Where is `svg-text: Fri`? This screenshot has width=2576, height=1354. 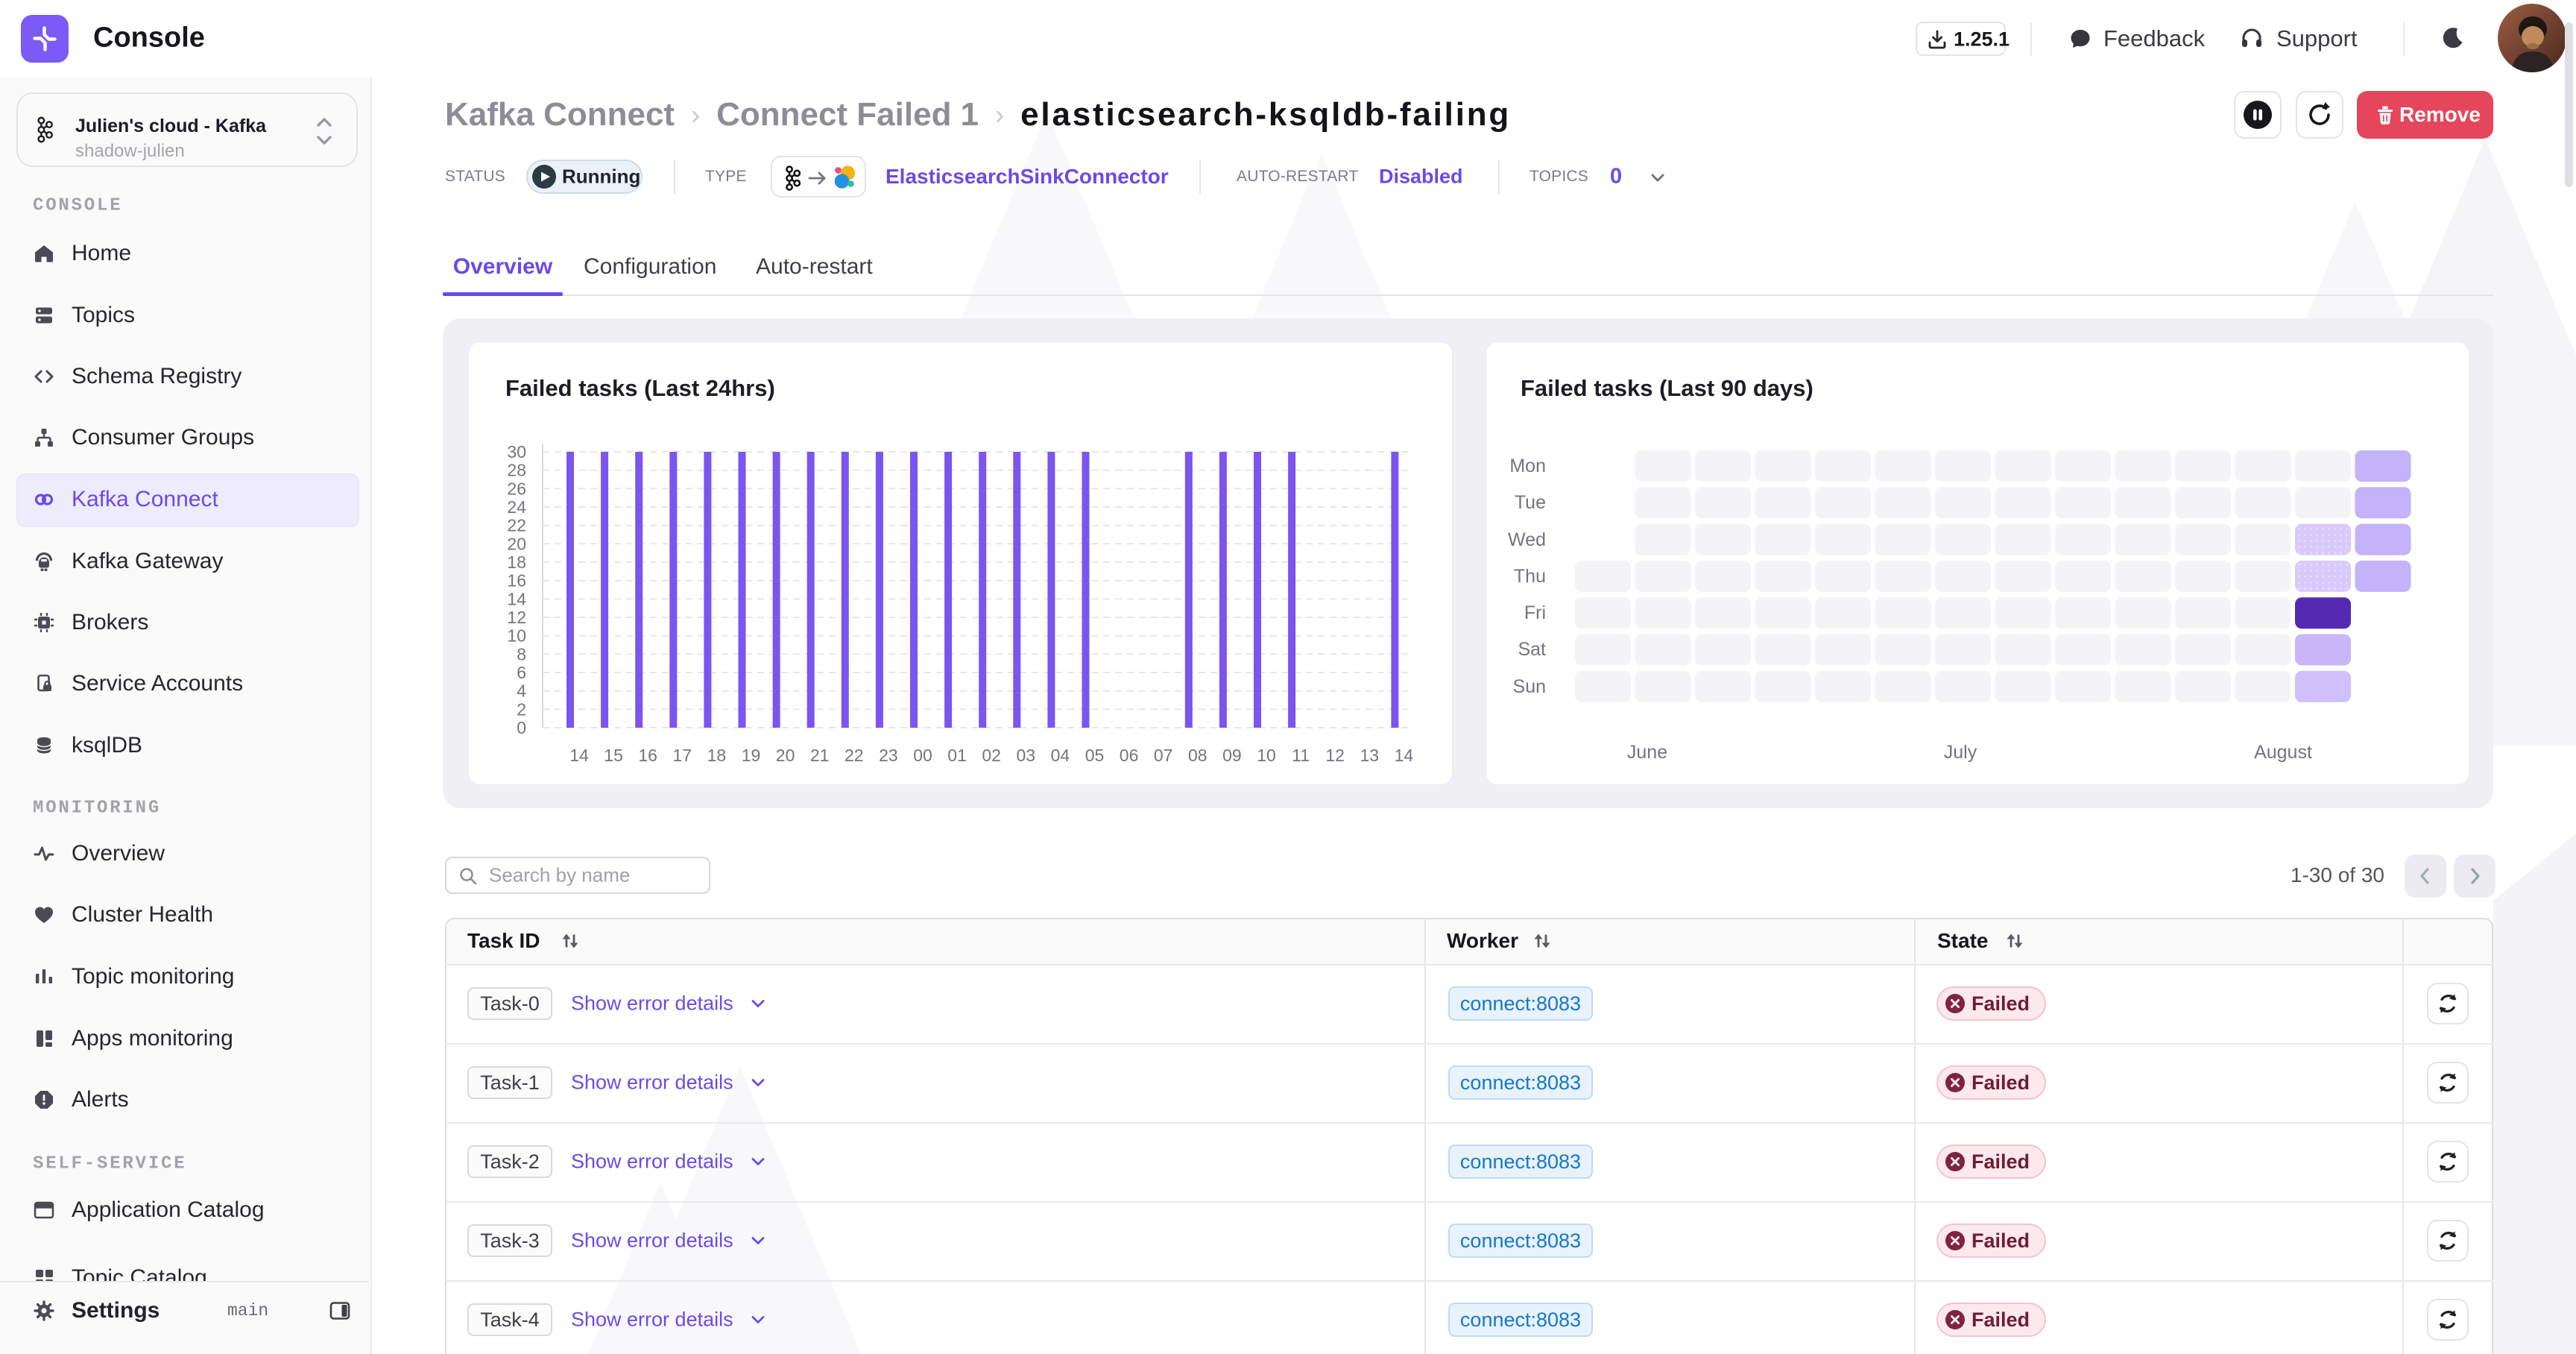 svg-text: Fri is located at coordinates (1535, 612).